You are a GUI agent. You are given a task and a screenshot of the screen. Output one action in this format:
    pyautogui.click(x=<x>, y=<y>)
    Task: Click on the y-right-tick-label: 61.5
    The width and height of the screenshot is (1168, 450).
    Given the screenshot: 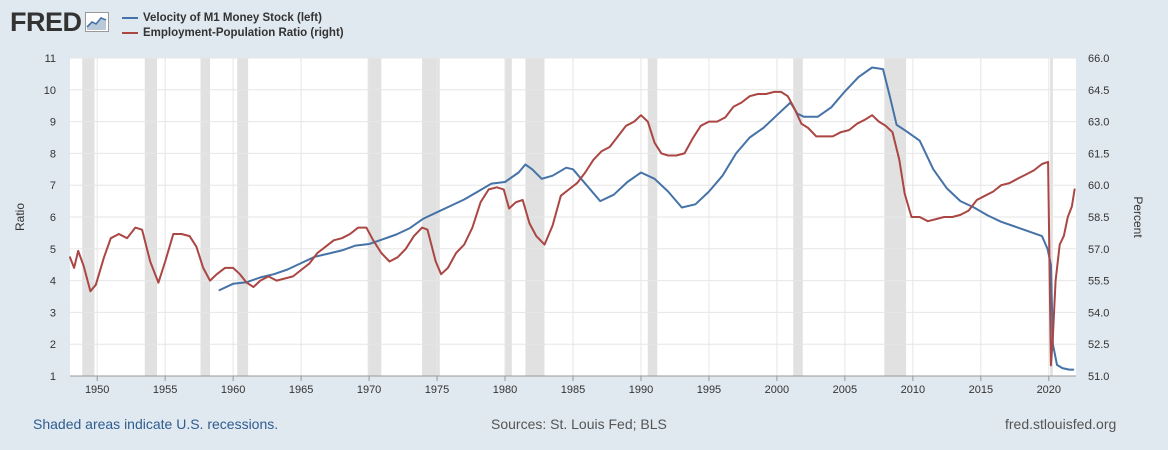 What is the action you would take?
    pyautogui.click(x=1098, y=154)
    